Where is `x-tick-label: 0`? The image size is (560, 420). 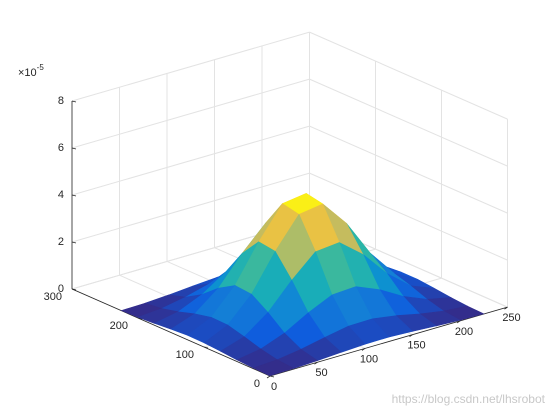 x-tick-label: 0 is located at coordinates (274, 387).